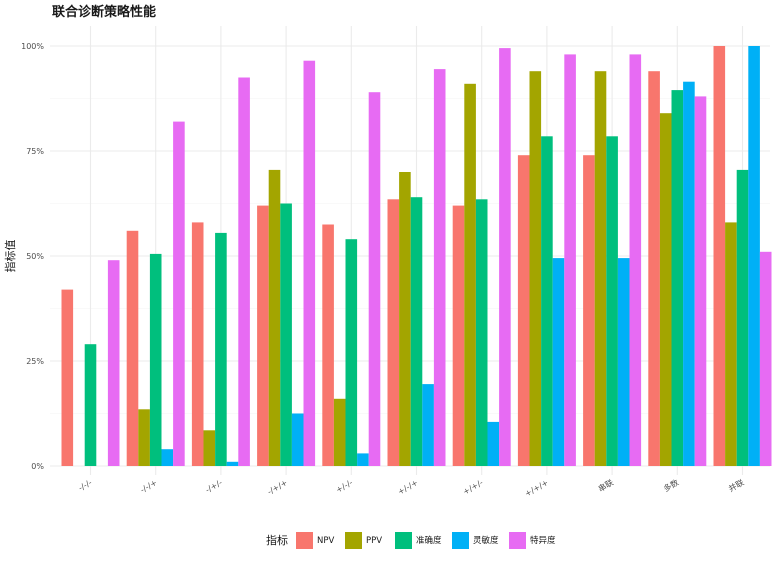 This screenshot has height=561, width=781. Describe the element at coordinates (374, 541) in the screenshot. I see `legend-label: PPV` at that location.